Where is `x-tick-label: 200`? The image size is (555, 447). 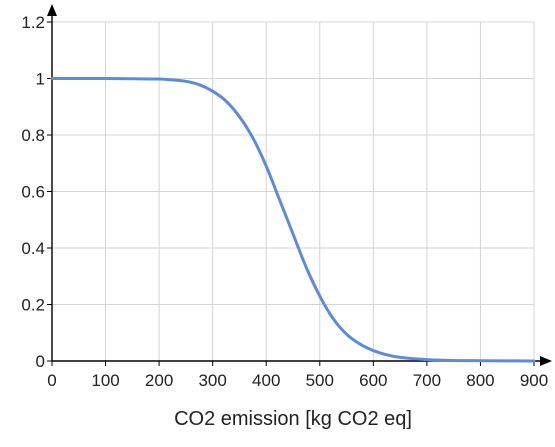
x-tick-label: 200 is located at coordinates (159, 380).